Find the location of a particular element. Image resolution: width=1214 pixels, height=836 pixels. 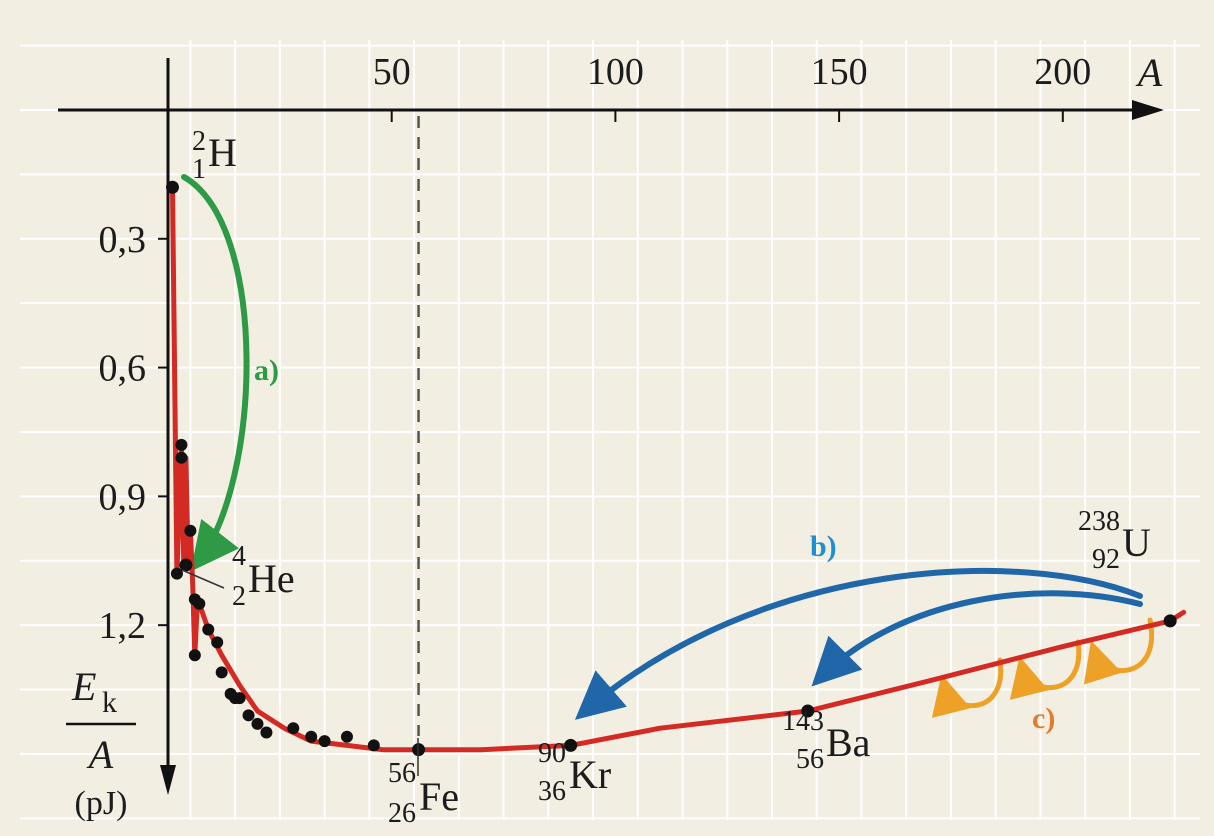

he-leader-line is located at coordinates (203, 579).